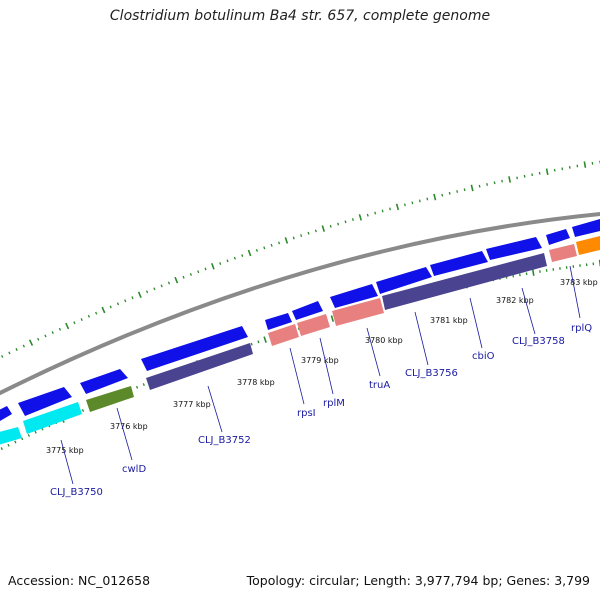 The image size is (600, 600). What do you see at coordinates (224, 440) in the screenshot?
I see `gene-label: CLJ_B3752` at bounding box center [224, 440].